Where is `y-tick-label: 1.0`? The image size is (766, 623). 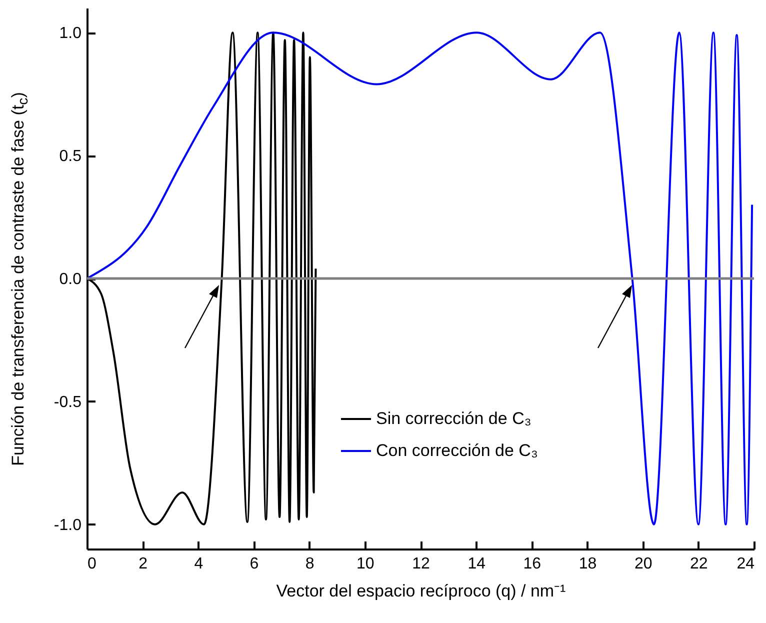
y-tick-label: 1.0 is located at coordinates (70, 33).